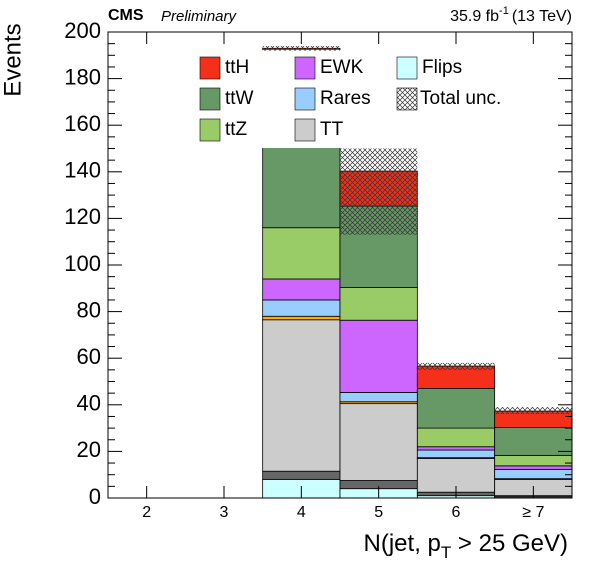 The height and width of the screenshot is (572, 596). What do you see at coordinates (378, 512) in the screenshot?
I see `x-tick-label: 5` at bounding box center [378, 512].